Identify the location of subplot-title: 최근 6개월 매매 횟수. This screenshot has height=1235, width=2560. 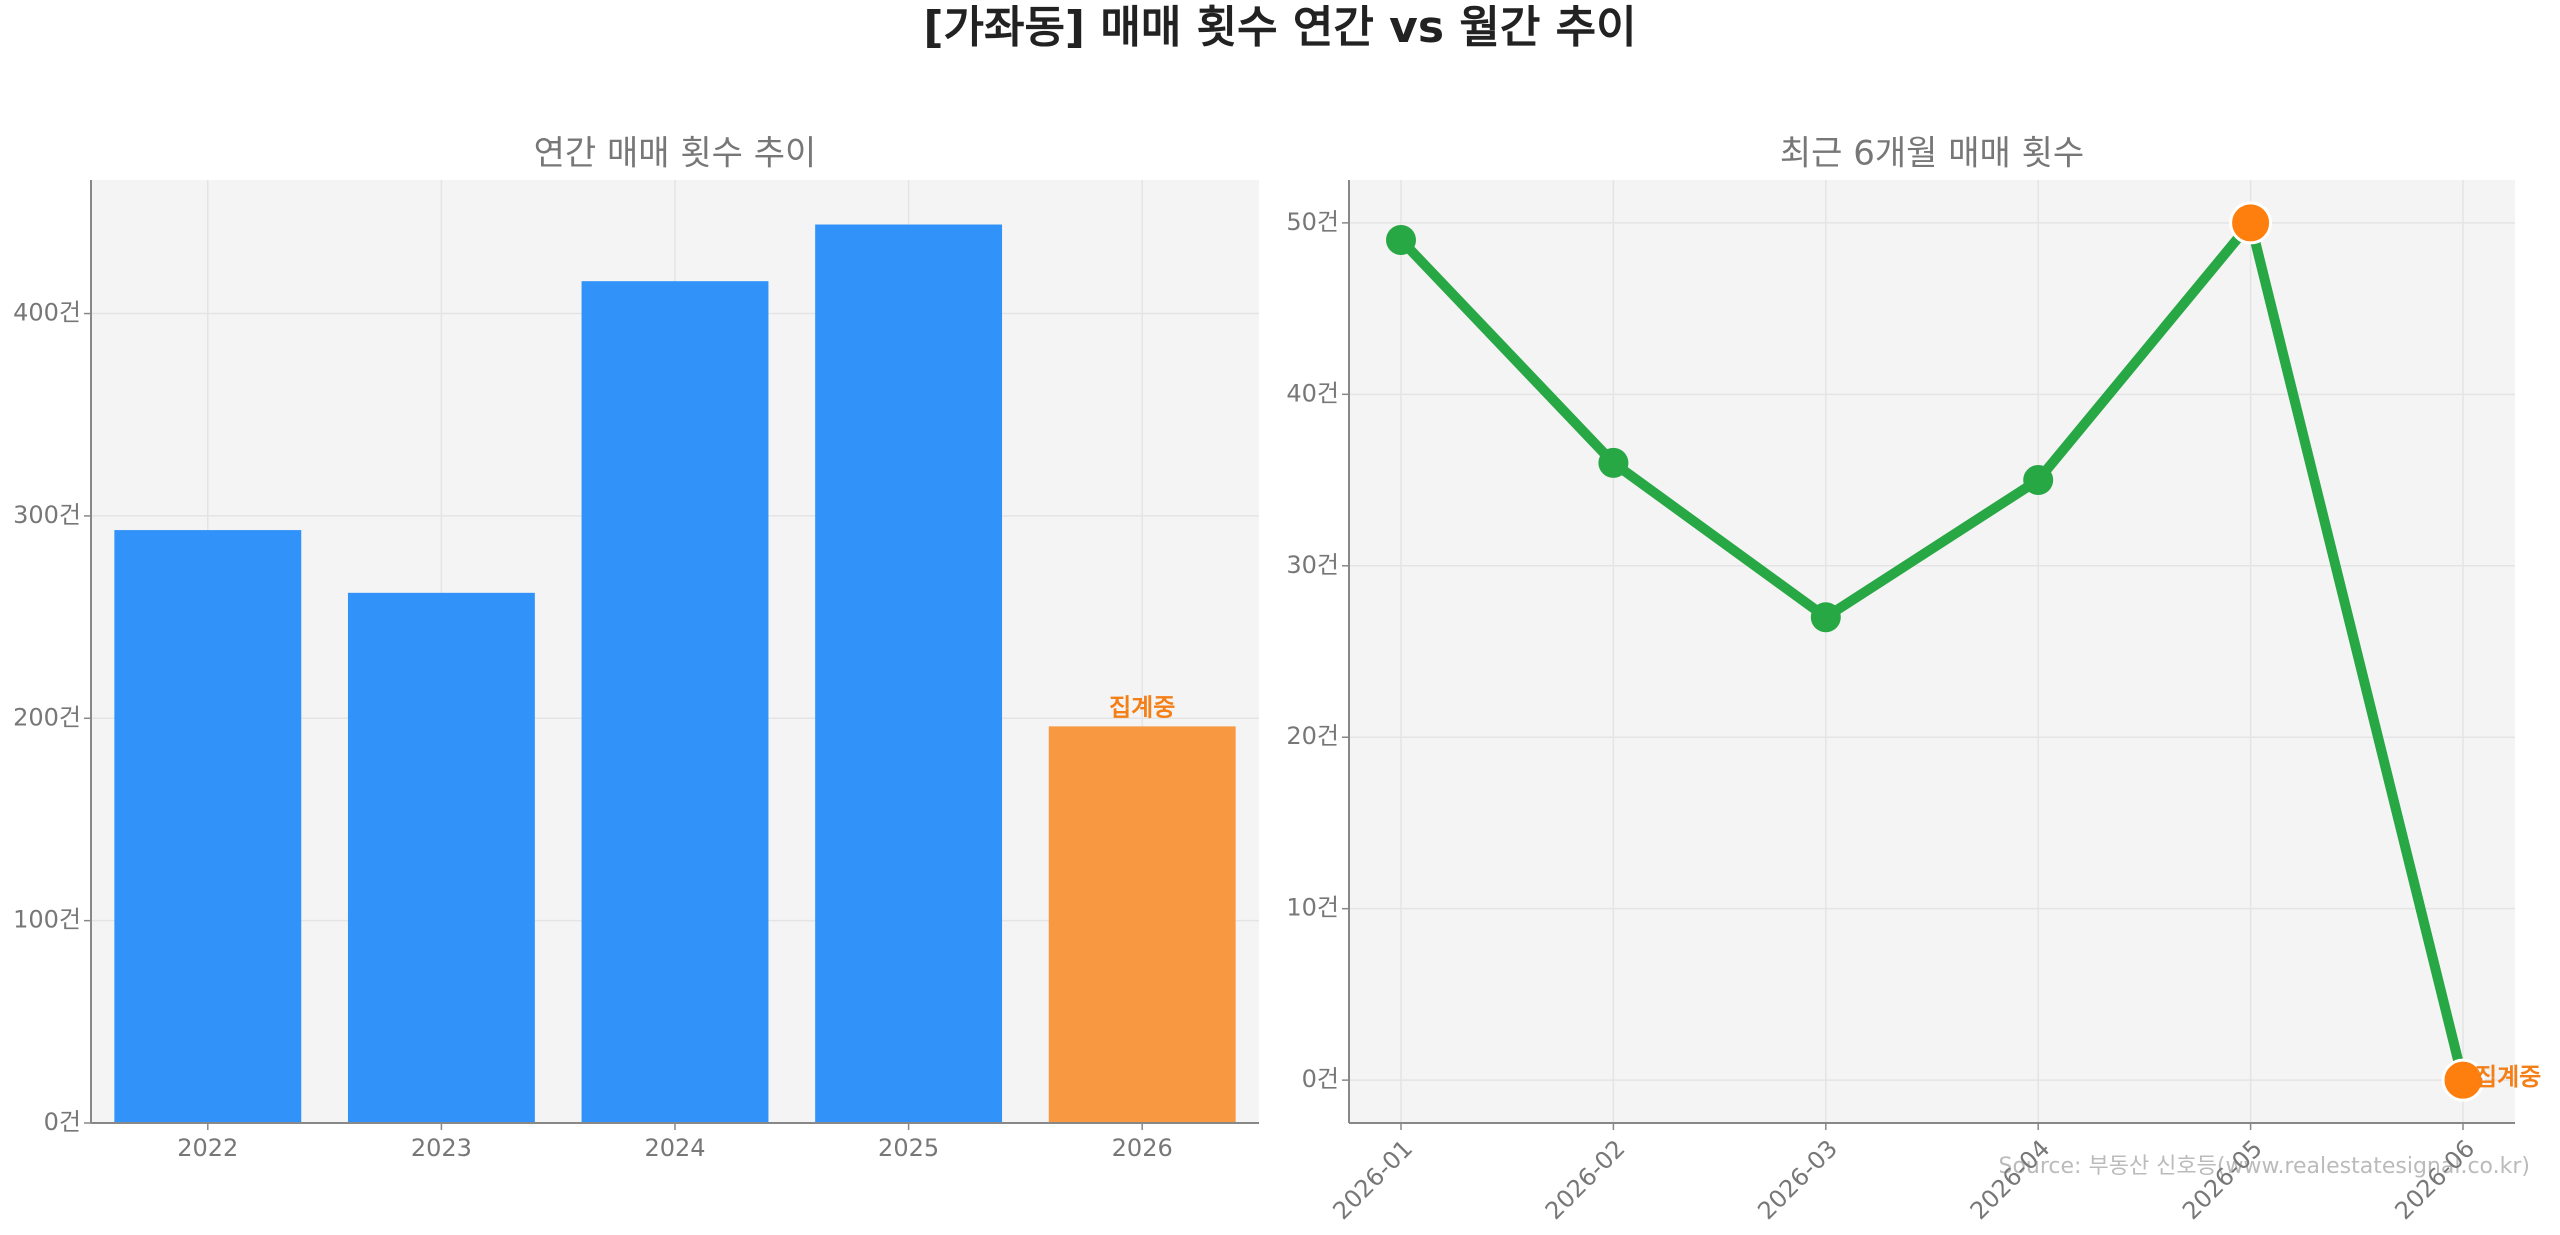
(1932, 154).